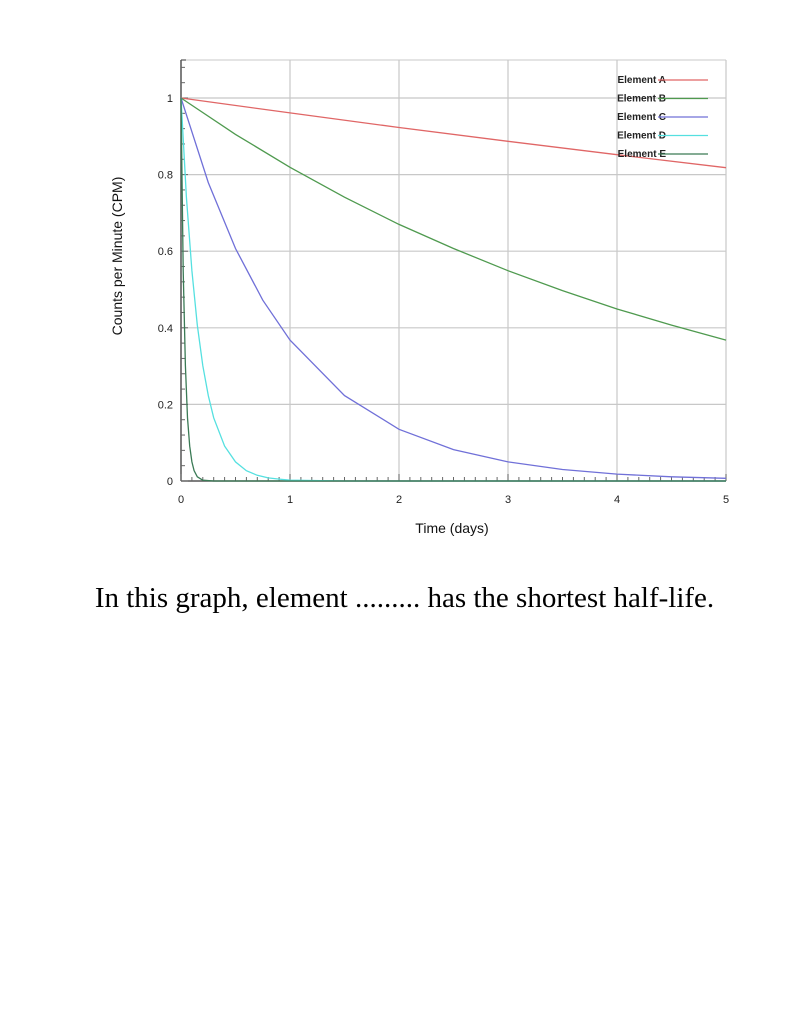 The height and width of the screenshot is (1031, 809). What do you see at coordinates (641, 117) in the screenshot?
I see `legend-label-element-c: Element C` at bounding box center [641, 117].